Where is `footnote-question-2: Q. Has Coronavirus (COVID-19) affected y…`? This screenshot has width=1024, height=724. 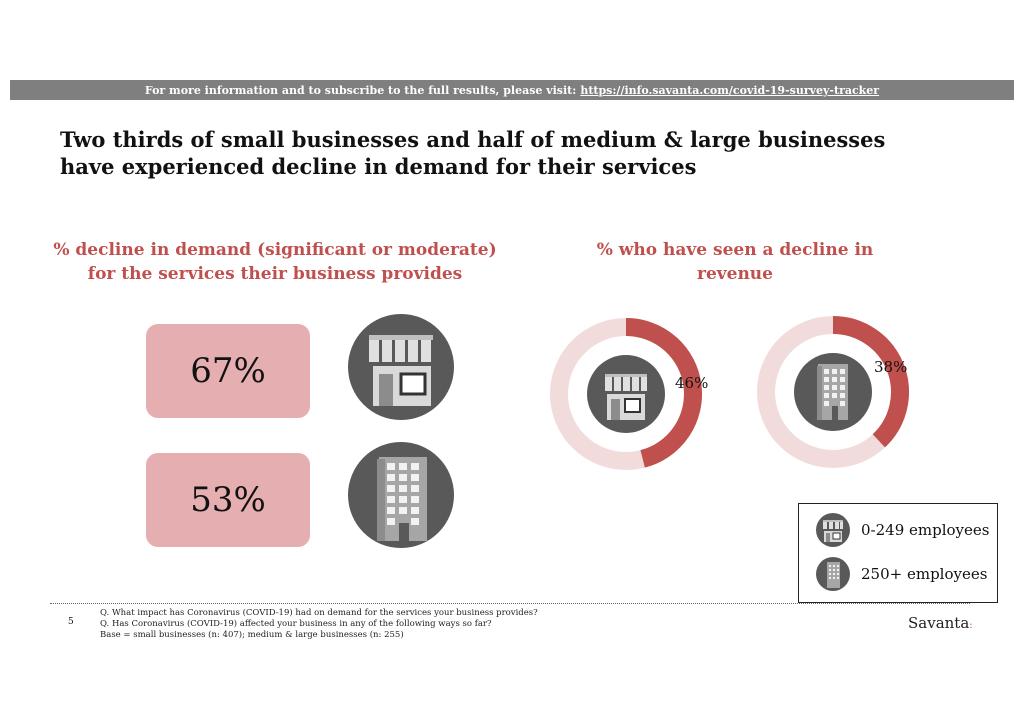
footnote-question-2: Q. Has Coronavirus (COVID-19) affected y… is located at coordinates (296, 624).